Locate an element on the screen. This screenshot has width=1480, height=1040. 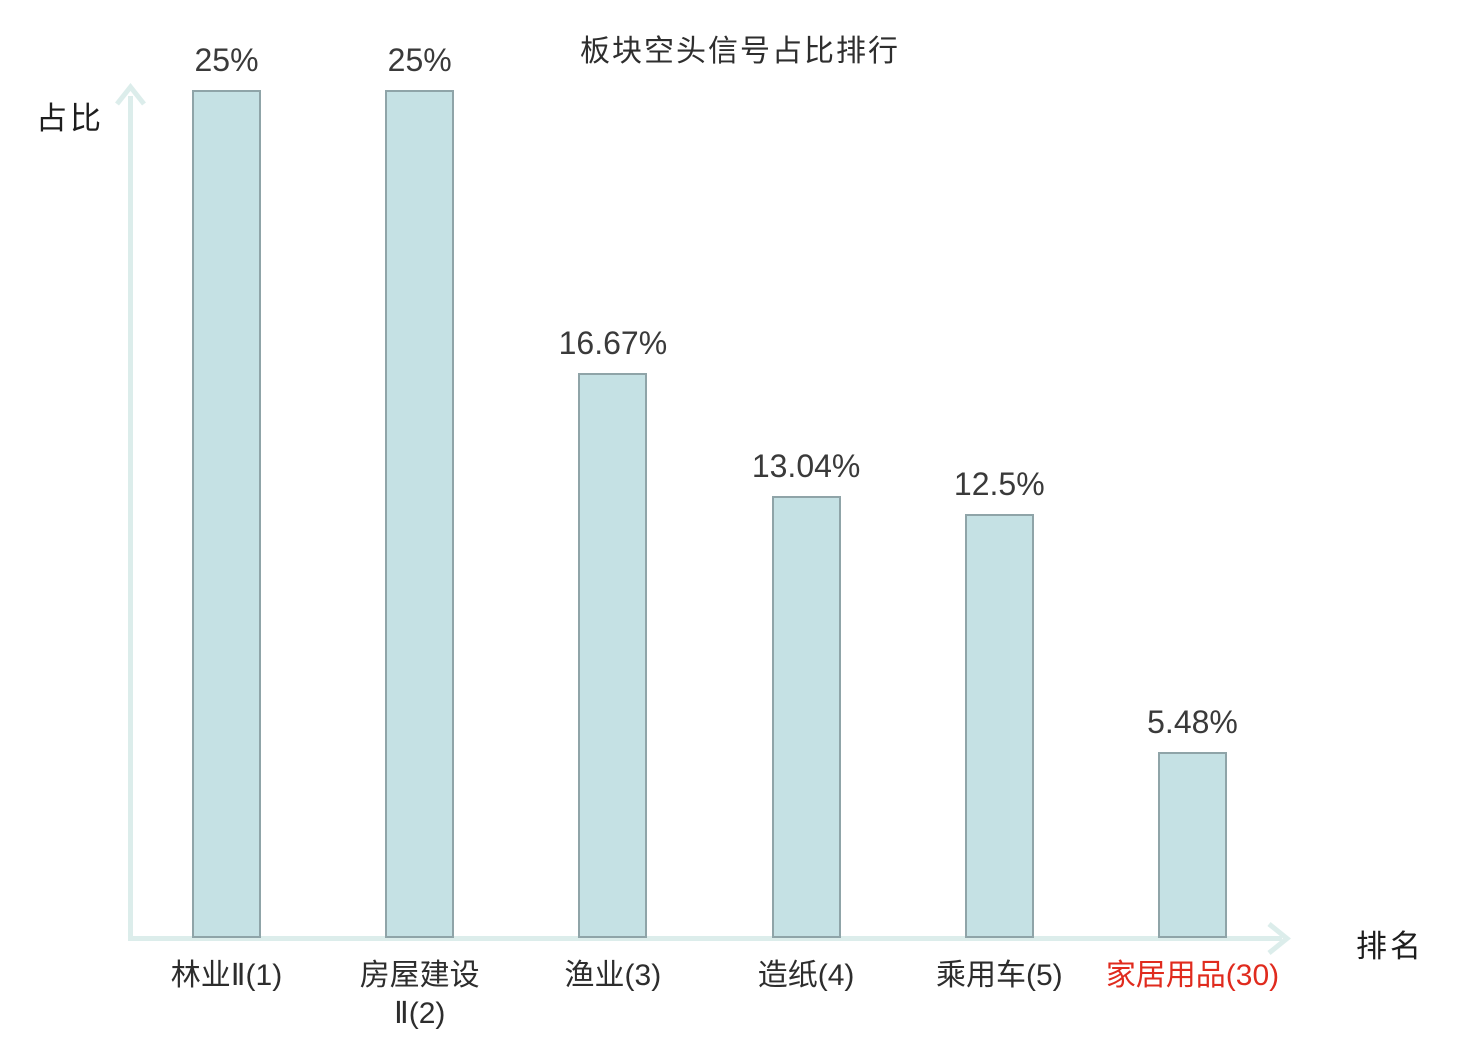
bar-value-label: 5.48% is located at coordinates (1192, 722).